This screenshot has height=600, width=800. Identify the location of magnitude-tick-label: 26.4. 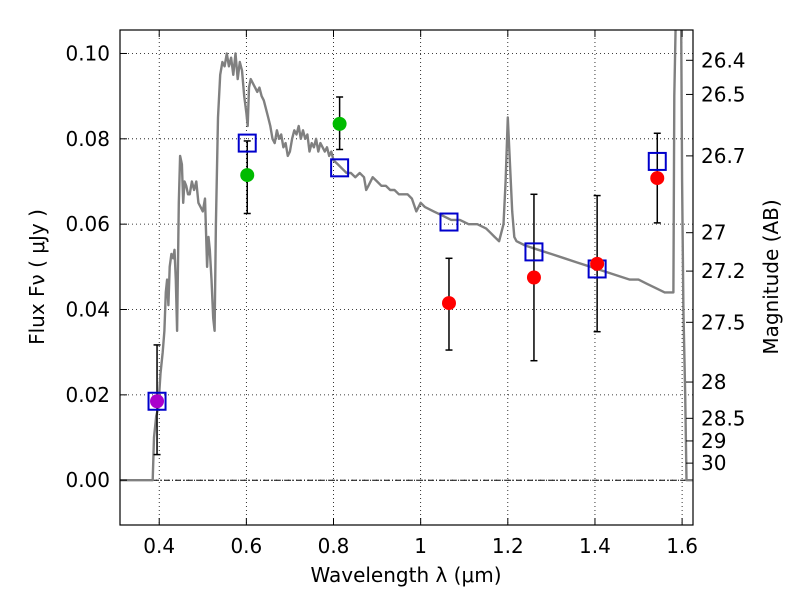
(723, 60).